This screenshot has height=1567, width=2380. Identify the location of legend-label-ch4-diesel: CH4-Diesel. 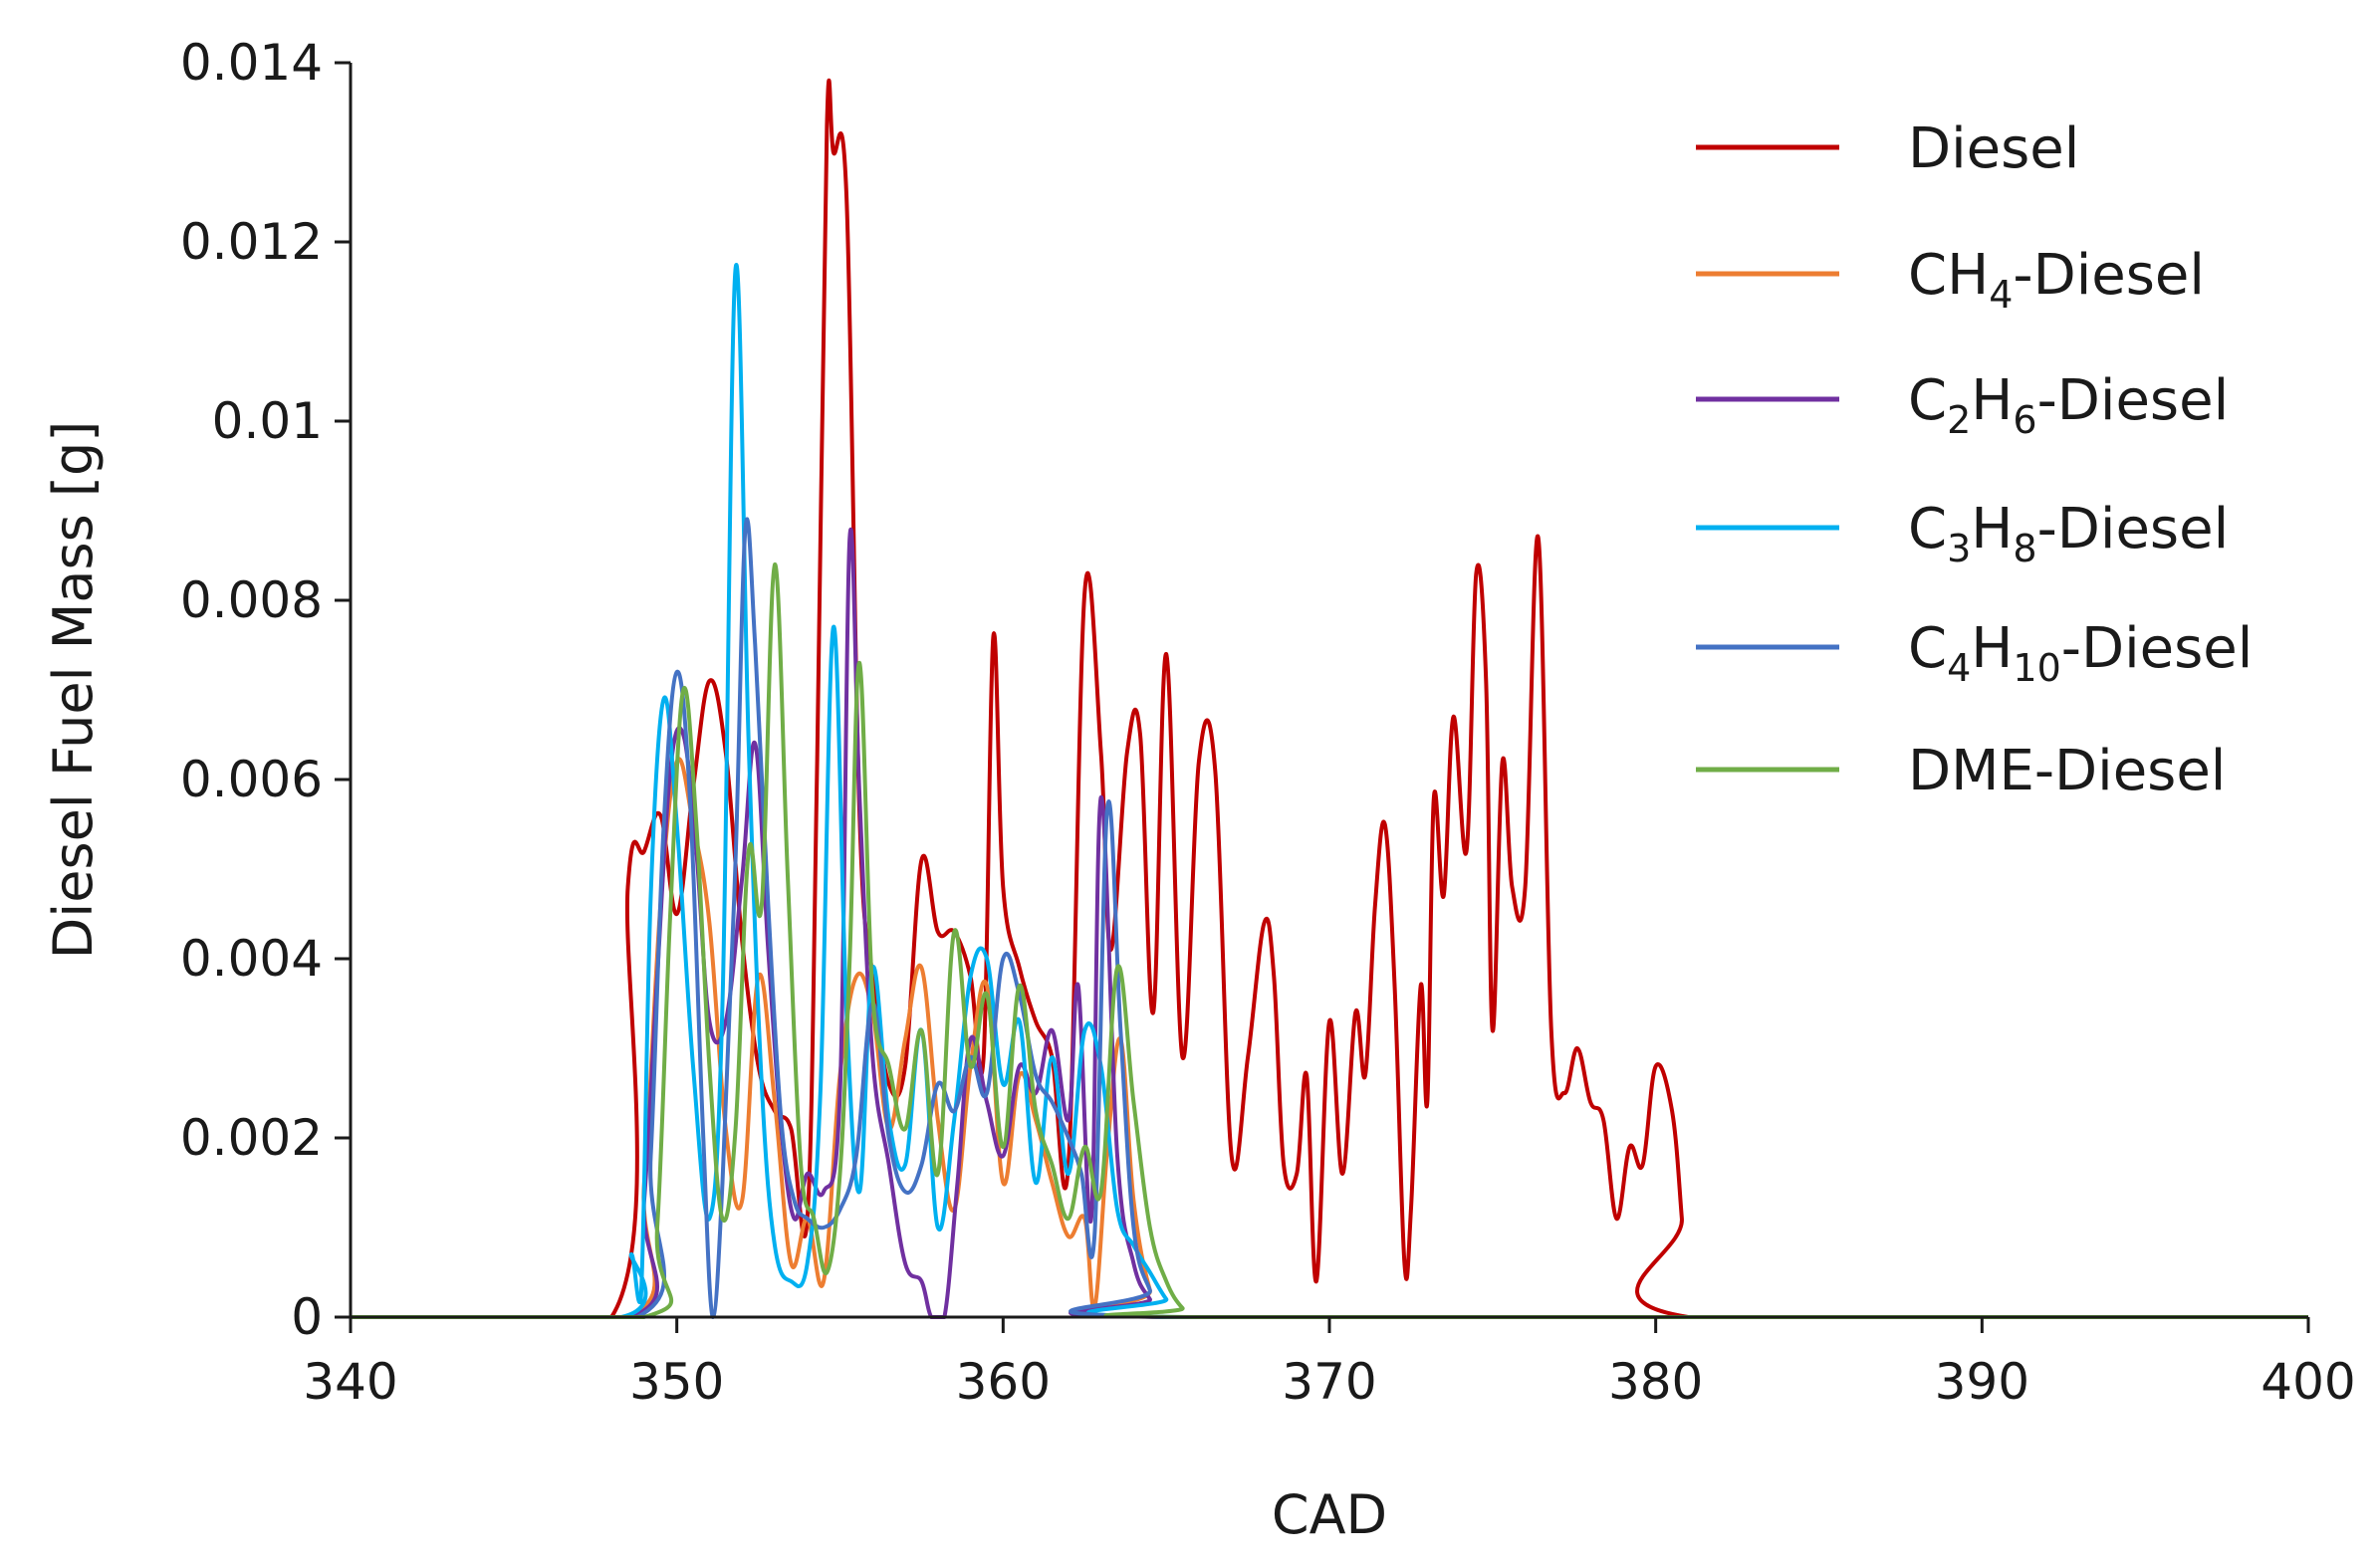
(2056, 280).